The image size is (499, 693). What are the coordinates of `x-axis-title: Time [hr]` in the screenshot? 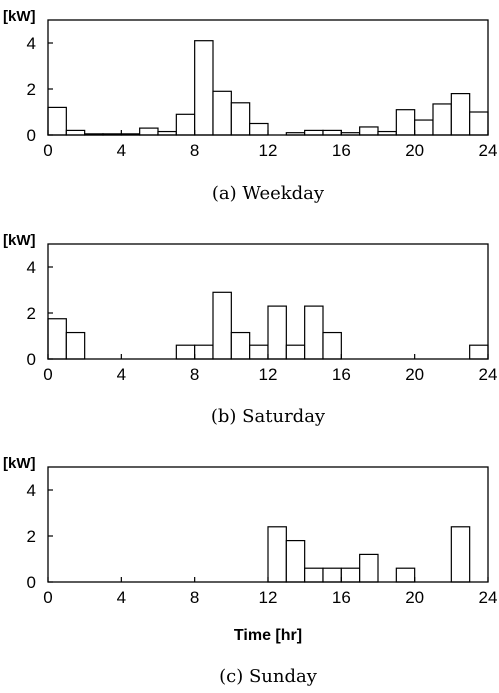 It's located at (268, 635).